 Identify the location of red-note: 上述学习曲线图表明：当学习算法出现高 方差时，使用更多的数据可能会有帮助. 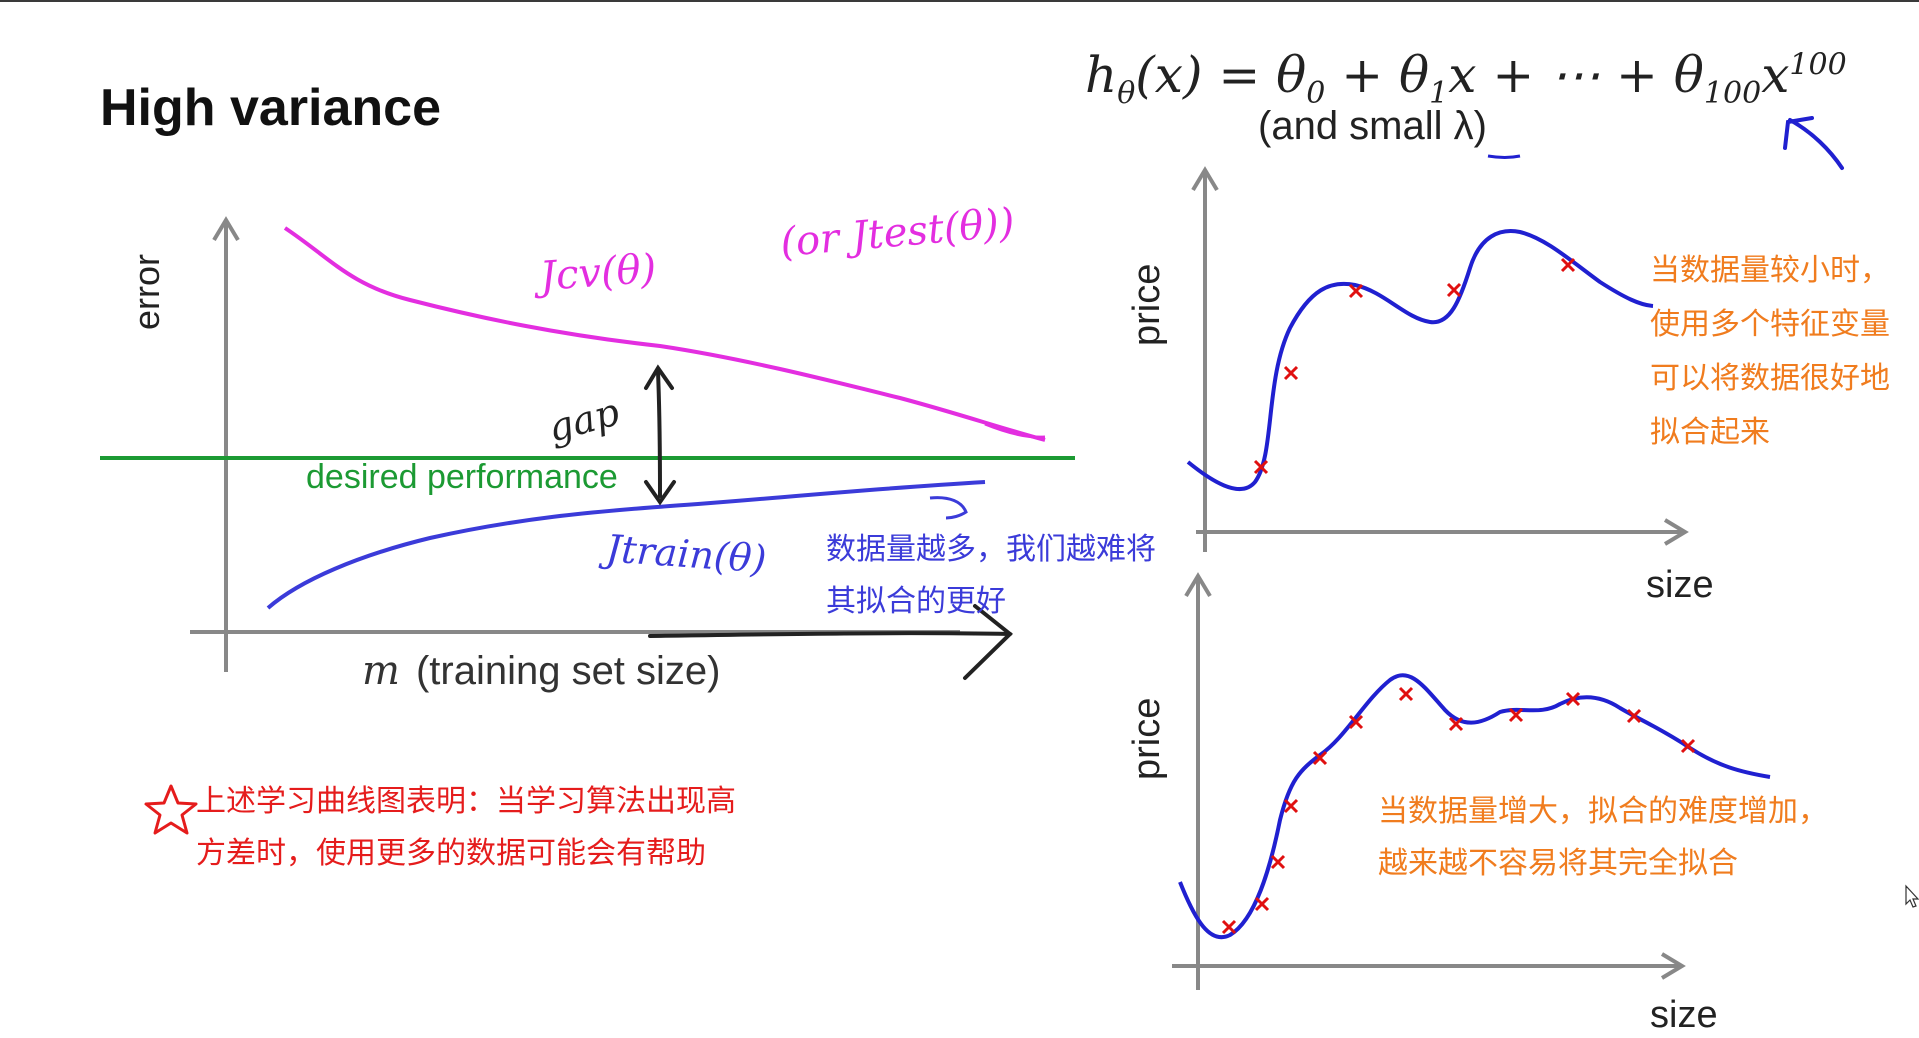
(466, 828).